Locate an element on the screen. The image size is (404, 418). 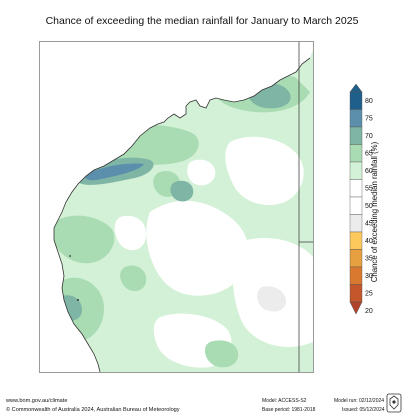
colorbar-tick-30: 30 is located at coordinates (369, 276).